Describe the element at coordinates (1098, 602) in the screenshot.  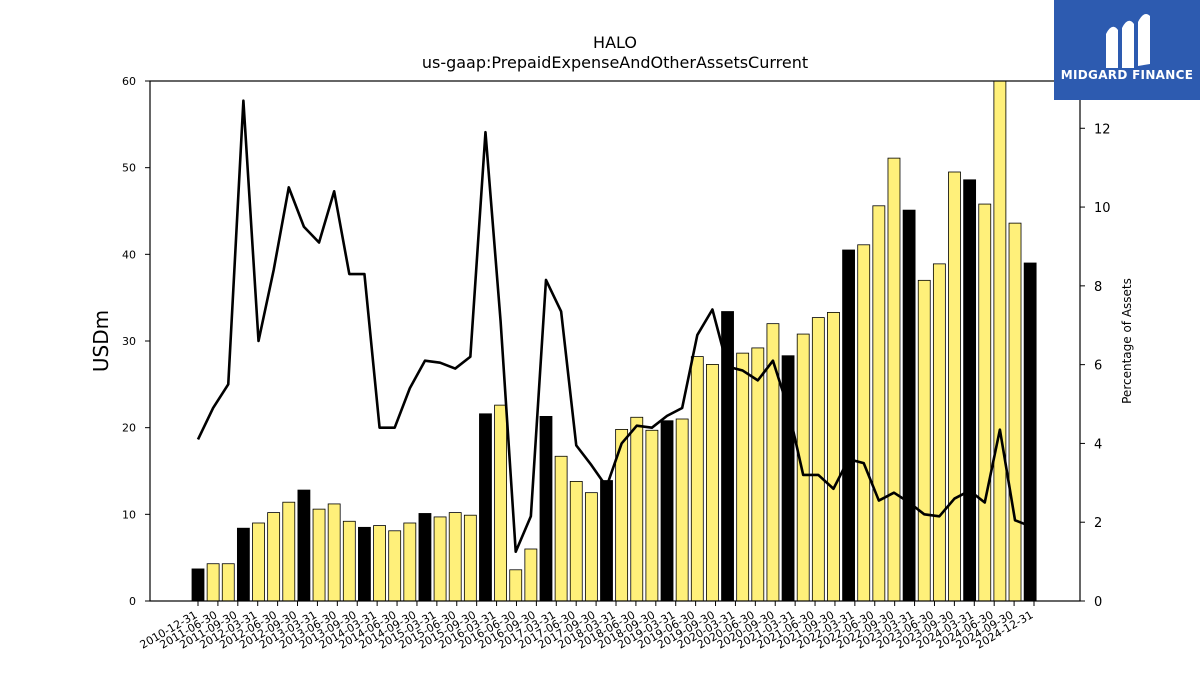
I see `y2-tick-label: 0` at that location.